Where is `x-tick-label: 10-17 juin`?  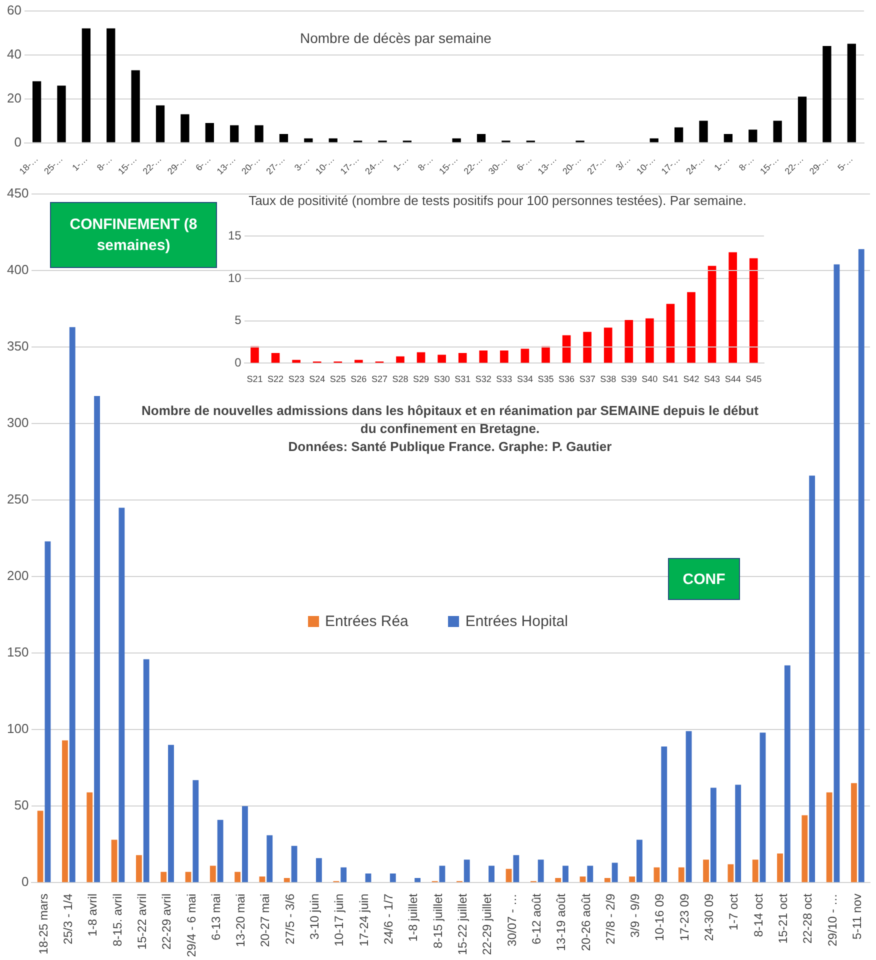
x-tick-label: 10-17 juin is located at coordinates (339, 920).